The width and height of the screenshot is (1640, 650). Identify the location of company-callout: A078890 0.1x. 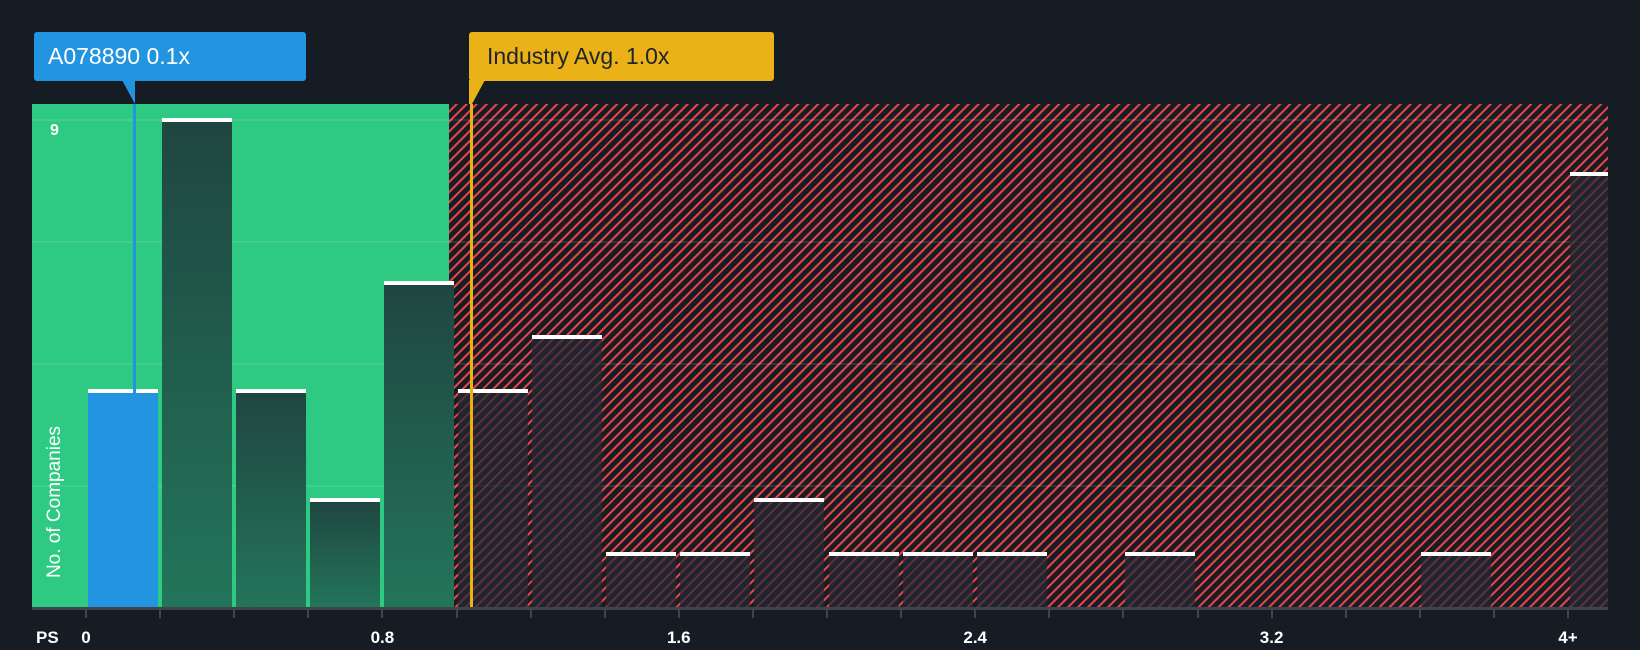
(170, 56).